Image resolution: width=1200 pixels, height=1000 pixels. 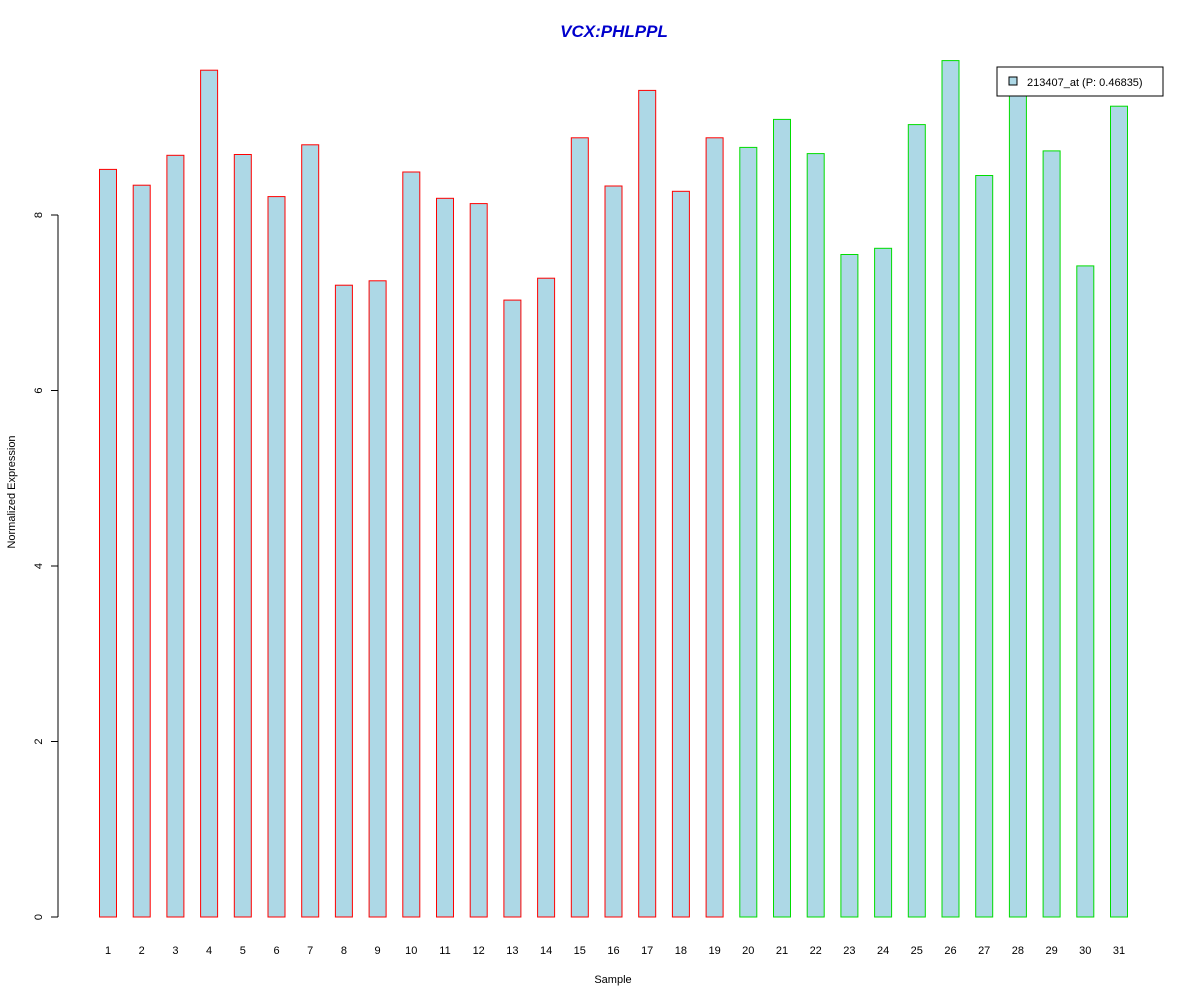 I want to click on x-tick-label-30: 30, so click(x=1085, y=951).